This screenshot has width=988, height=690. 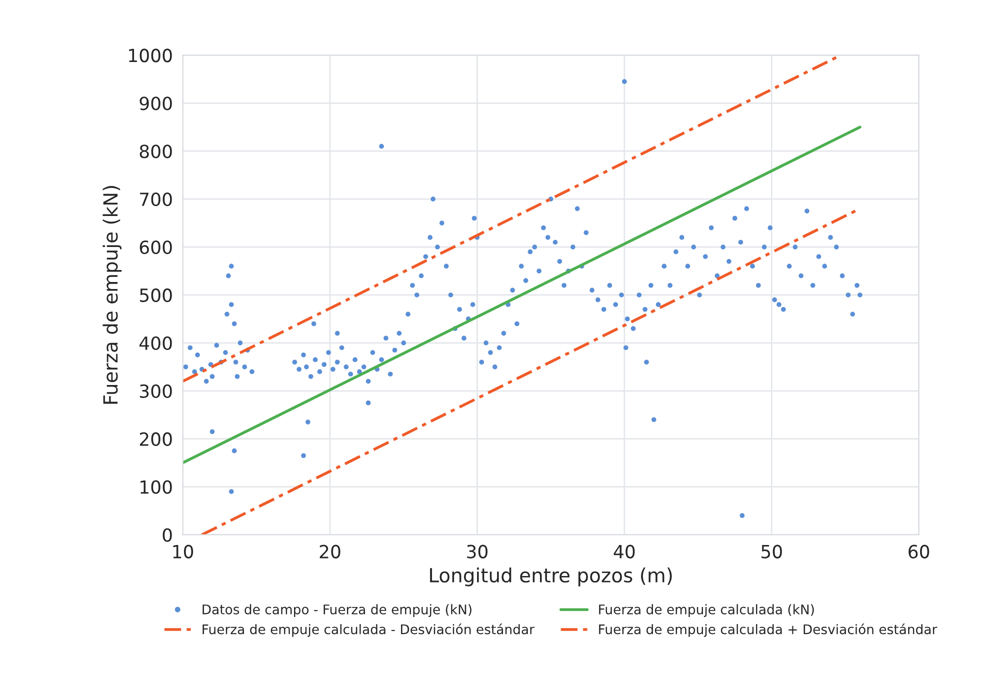 What do you see at coordinates (156, 439) in the screenshot?
I see `y-tick-label: 200` at bounding box center [156, 439].